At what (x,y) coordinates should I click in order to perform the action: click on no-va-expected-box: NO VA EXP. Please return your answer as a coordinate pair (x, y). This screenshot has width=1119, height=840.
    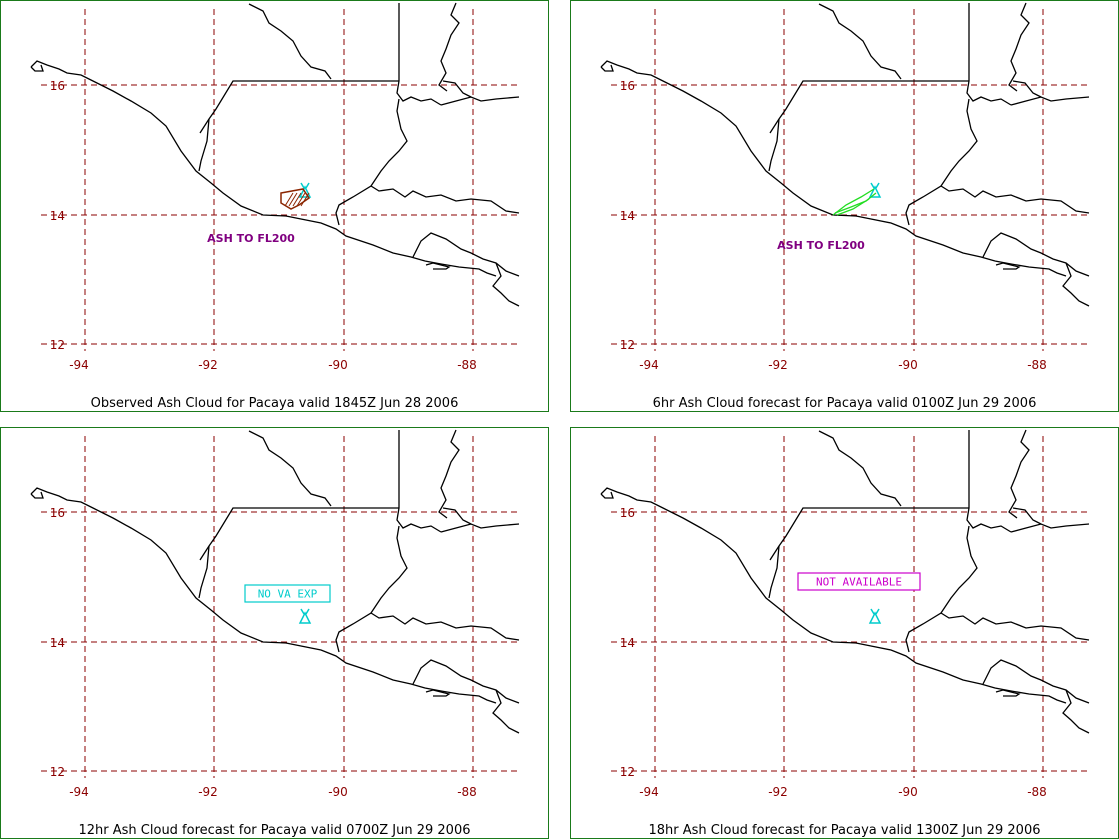
    Looking at the image, I should click on (287, 593).